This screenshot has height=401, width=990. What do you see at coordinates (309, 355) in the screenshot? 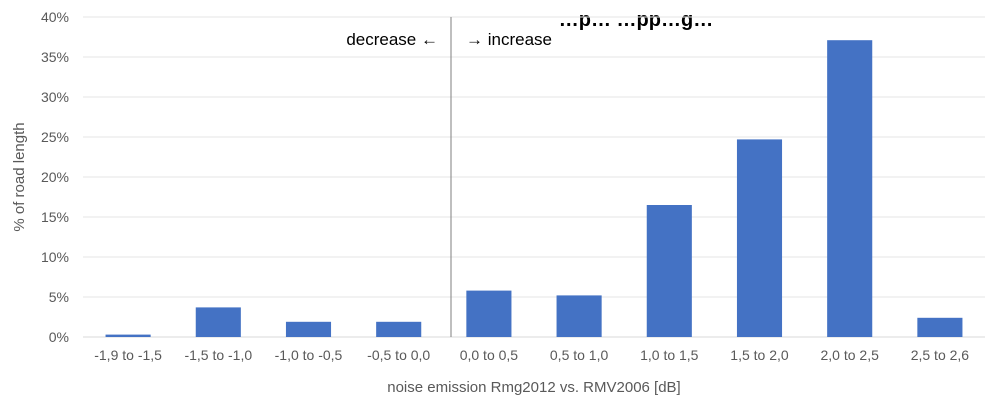
I see `x-tick-label: -1,0 to -0,5` at bounding box center [309, 355].